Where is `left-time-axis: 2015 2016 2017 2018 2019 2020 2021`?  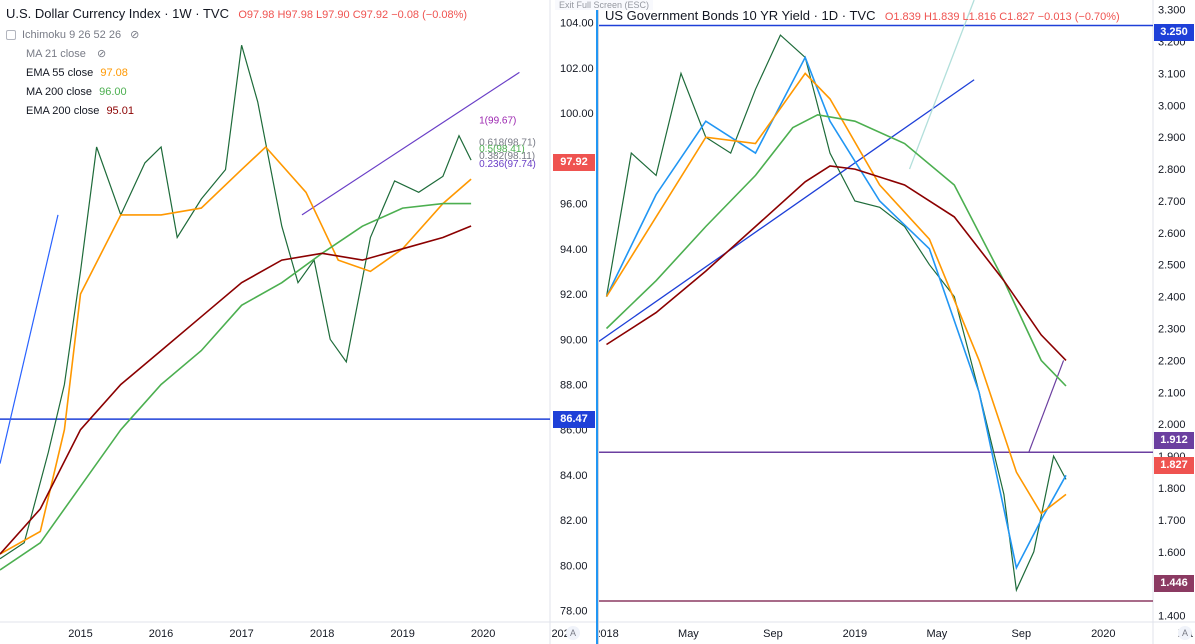
left-time-axis: 2015 2016 2017 2018 2019 2020 2021 is located at coordinates (322, 634).